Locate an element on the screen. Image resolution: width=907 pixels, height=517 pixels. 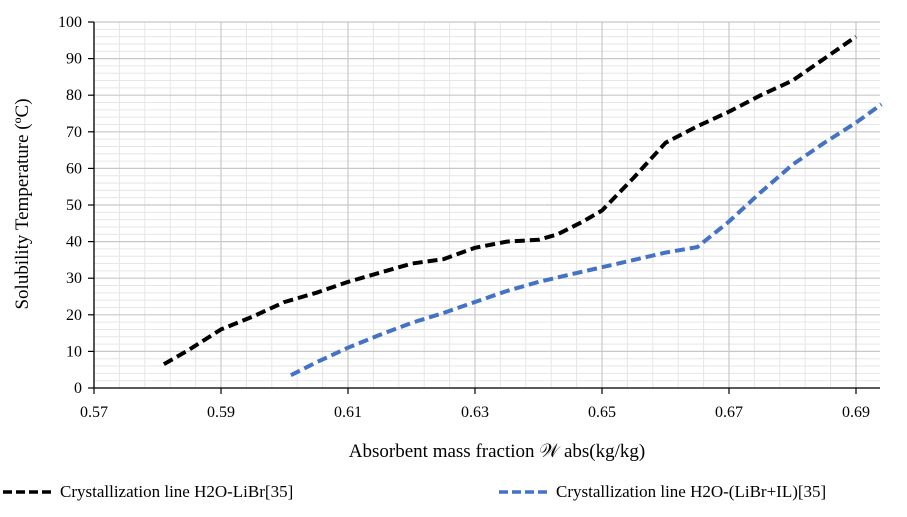
legend-item-h2o-libr-il: Crystallization line H2O-(LiBr+IL)[35] is located at coordinates (662, 492).